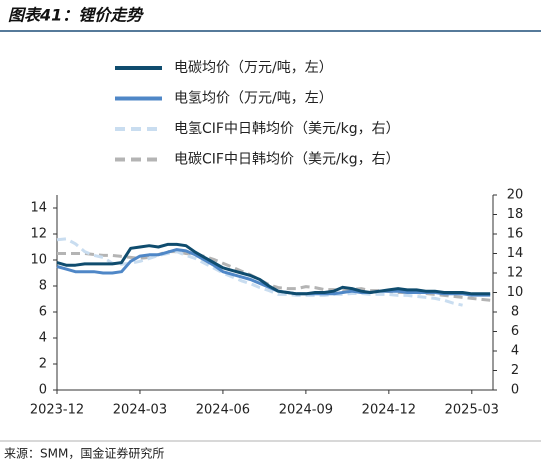  Describe the element at coordinates (515, 234) in the screenshot. I see `y2-tick-label: 16` at that location.